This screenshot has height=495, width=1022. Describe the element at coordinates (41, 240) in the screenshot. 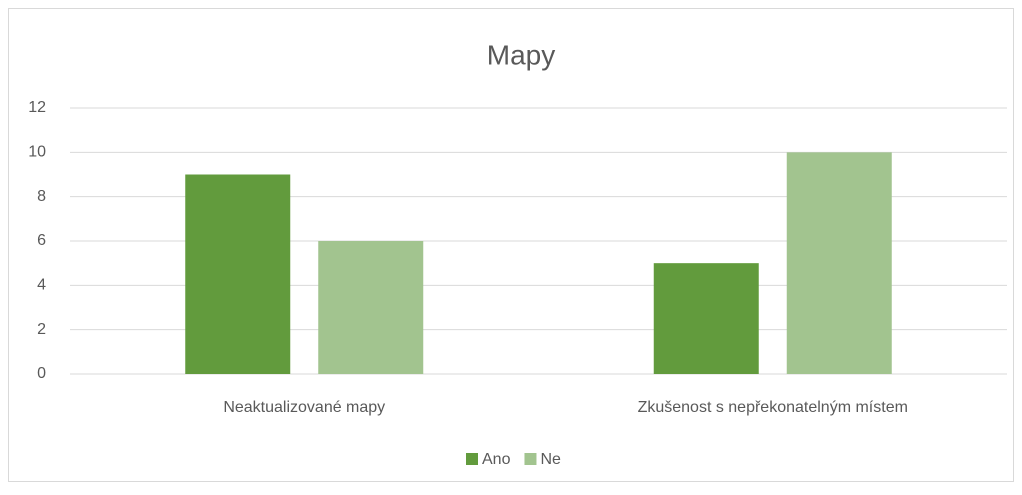

I see `y-tick-label: 6` at that location.